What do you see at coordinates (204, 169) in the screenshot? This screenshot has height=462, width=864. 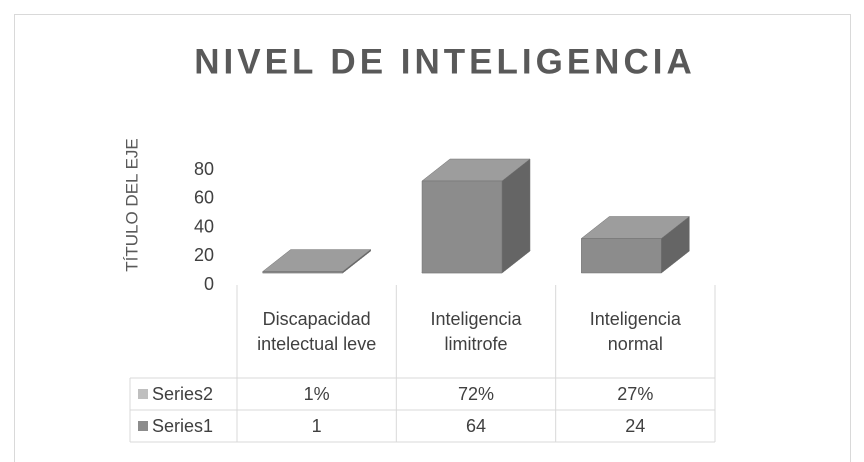 I see `y-tick-label: 80` at bounding box center [204, 169].